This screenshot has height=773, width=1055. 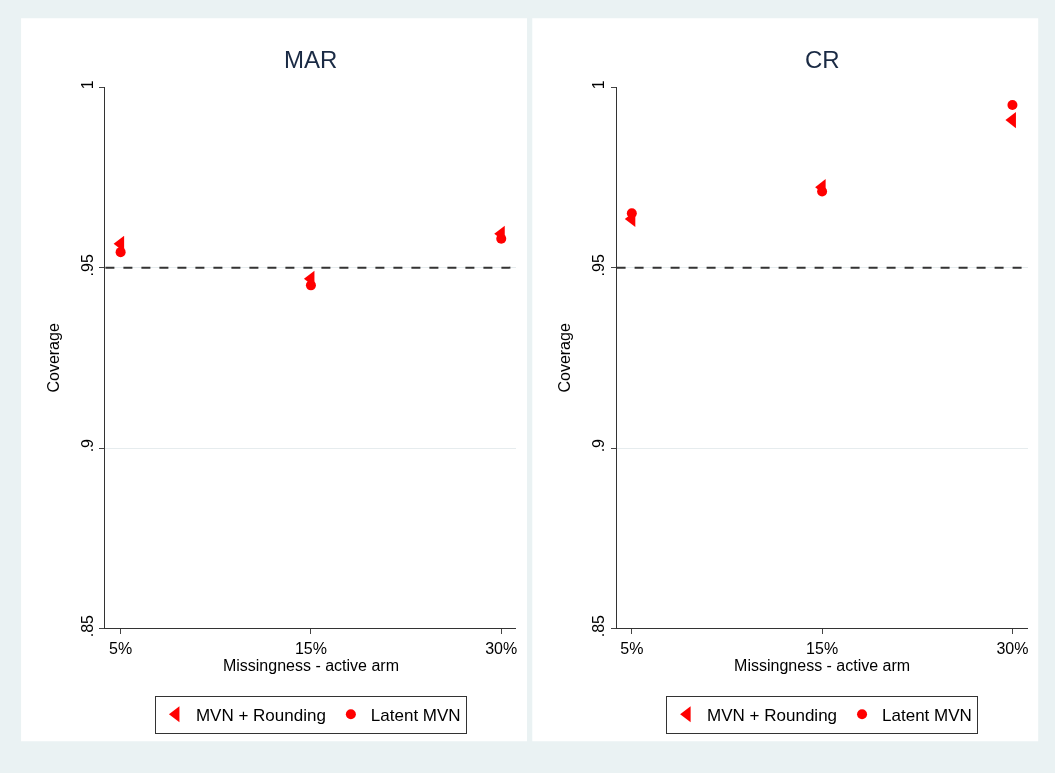 What do you see at coordinates (822, 59) in the screenshot?
I see `chart-title: CR` at bounding box center [822, 59].